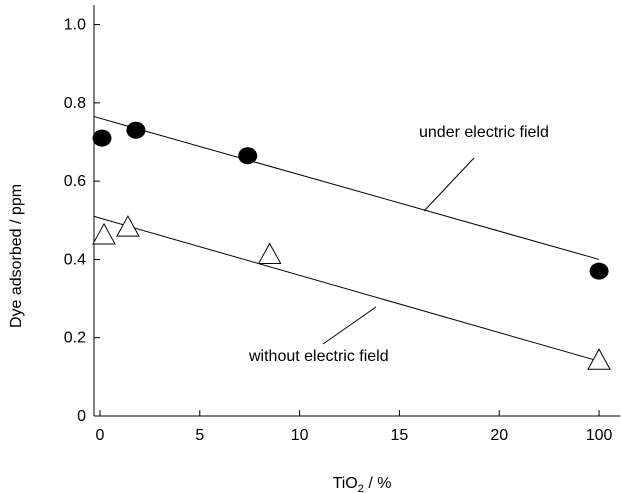  Describe the element at coordinates (81, 416) in the screenshot. I see `y-tick-label: 0` at that location.